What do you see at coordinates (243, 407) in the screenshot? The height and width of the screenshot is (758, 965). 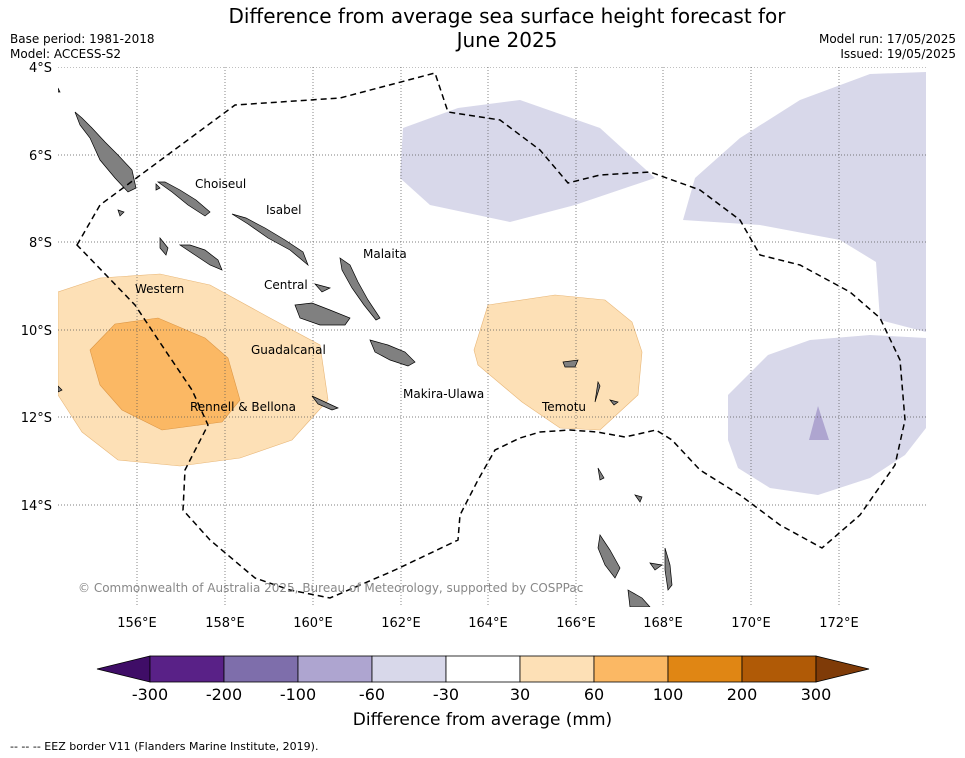 I see `region-label-rennell-bellona: Rennell & Bellona` at bounding box center [243, 407].